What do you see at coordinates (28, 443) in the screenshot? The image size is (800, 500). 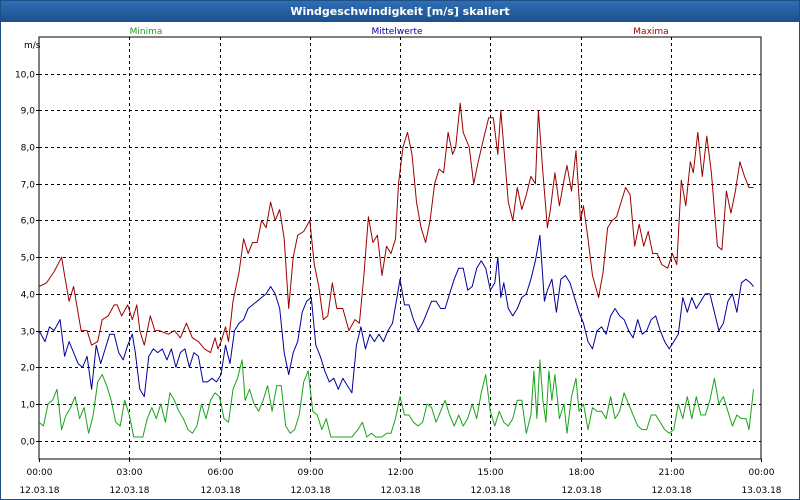 I see `y-tick-label: 0,0` at bounding box center [28, 443].